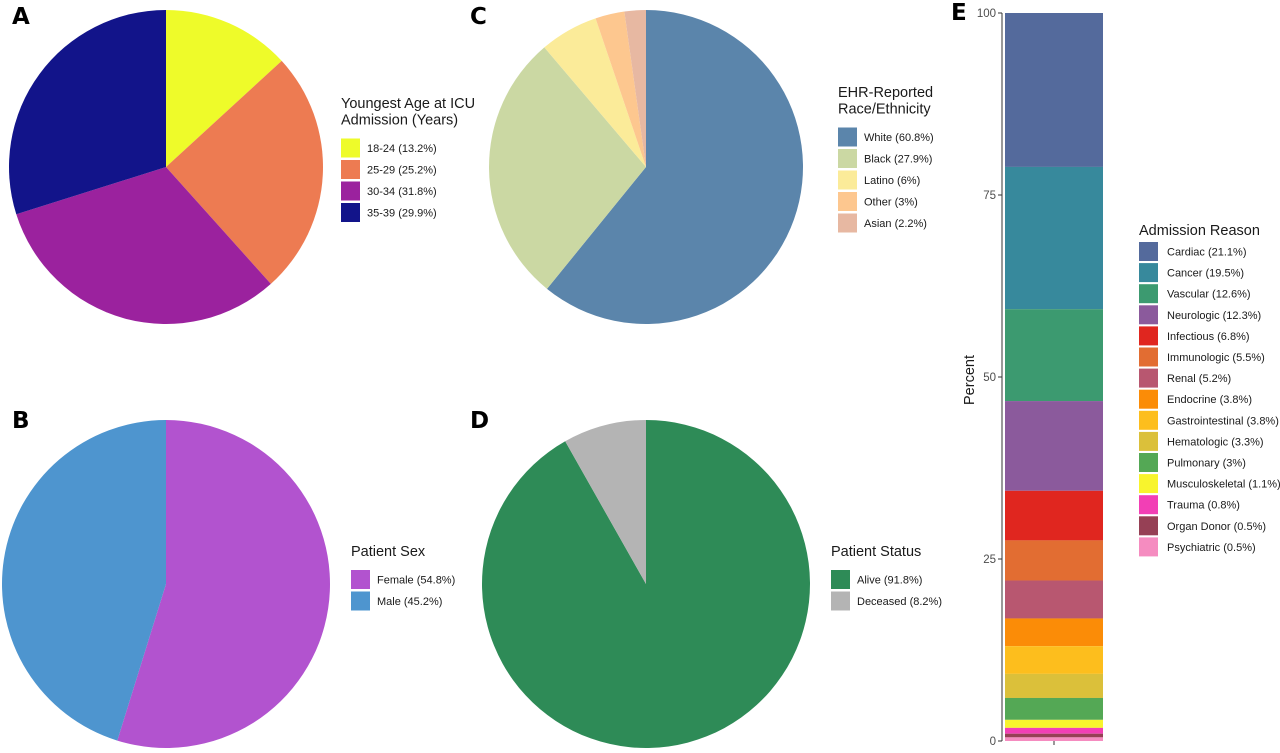 The height and width of the screenshot is (753, 1280). Describe the element at coordinates (1209, 400) in the screenshot. I see `legend-label-endocrine: Endocrine (3.8%)` at that location.